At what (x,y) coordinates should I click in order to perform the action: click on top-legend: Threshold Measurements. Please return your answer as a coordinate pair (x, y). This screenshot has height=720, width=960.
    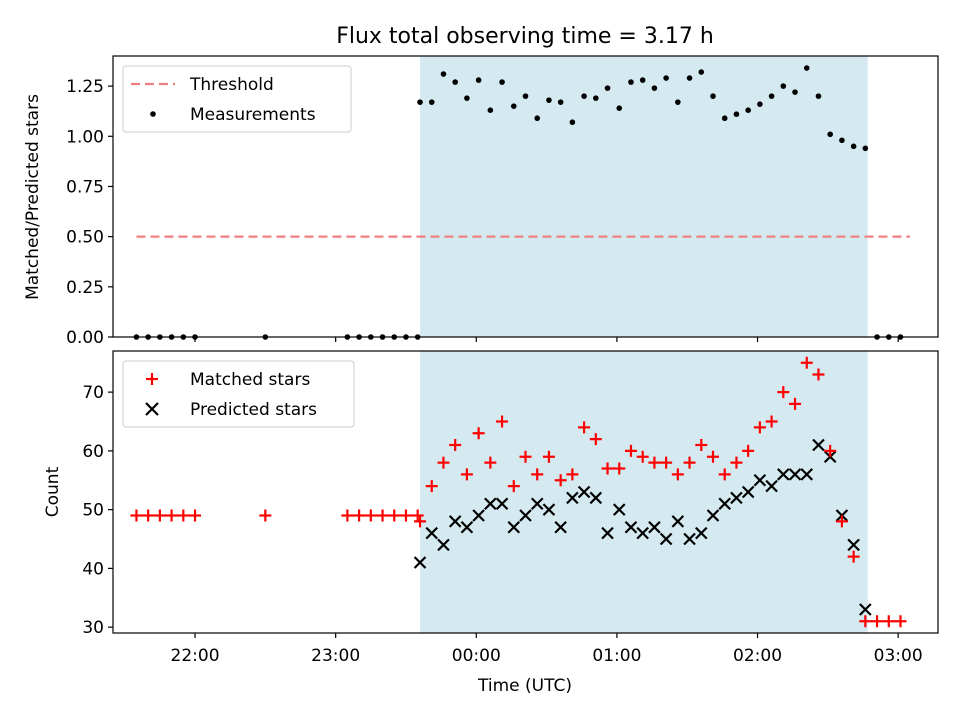
    Looking at the image, I should click on (237, 99).